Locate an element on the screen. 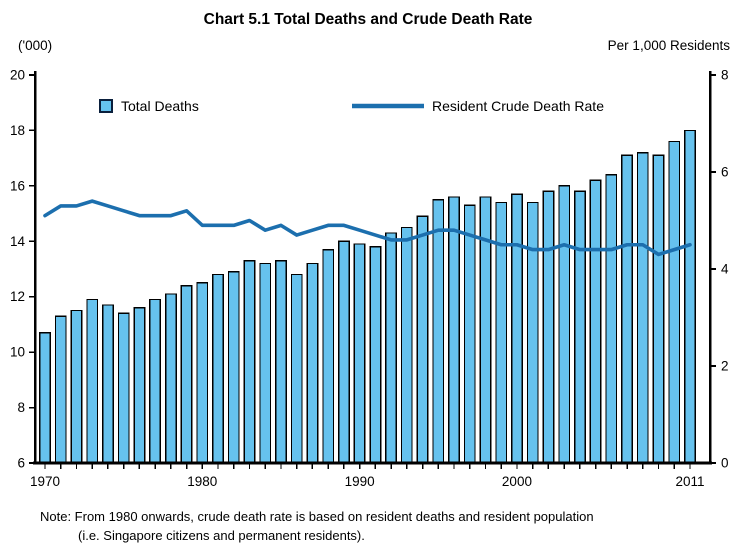 The height and width of the screenshot is (557, 740). bar-1999 is located at coordinates (501, 332).